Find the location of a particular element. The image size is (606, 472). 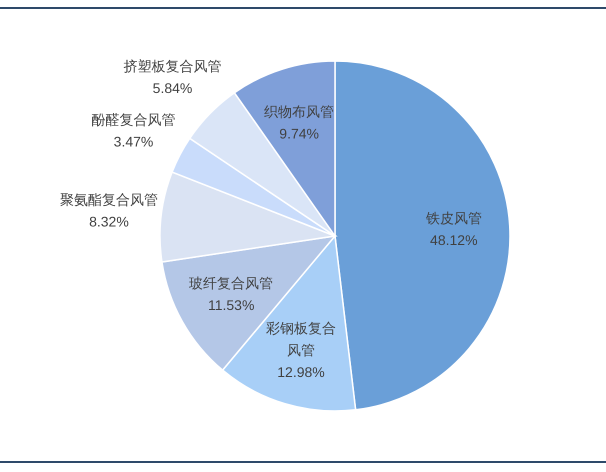

slice-label: 玻纤复合风管 is located at coordinates (231, 283).